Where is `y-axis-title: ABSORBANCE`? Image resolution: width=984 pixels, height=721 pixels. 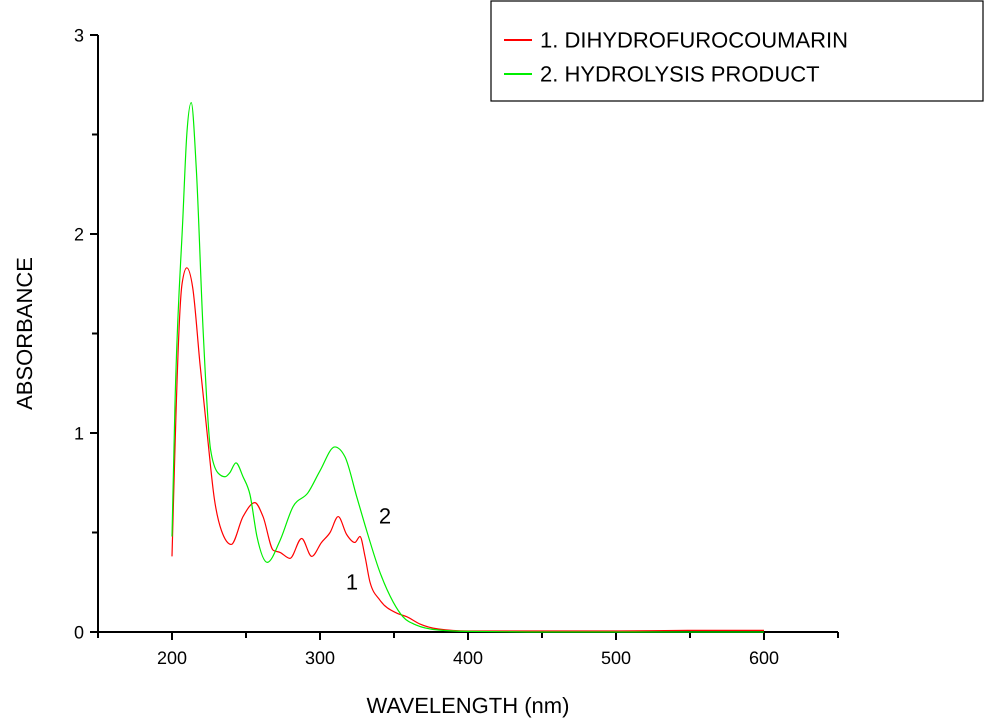 y-axis-title: ABSORBANCE is located at coordinates (24, 333).